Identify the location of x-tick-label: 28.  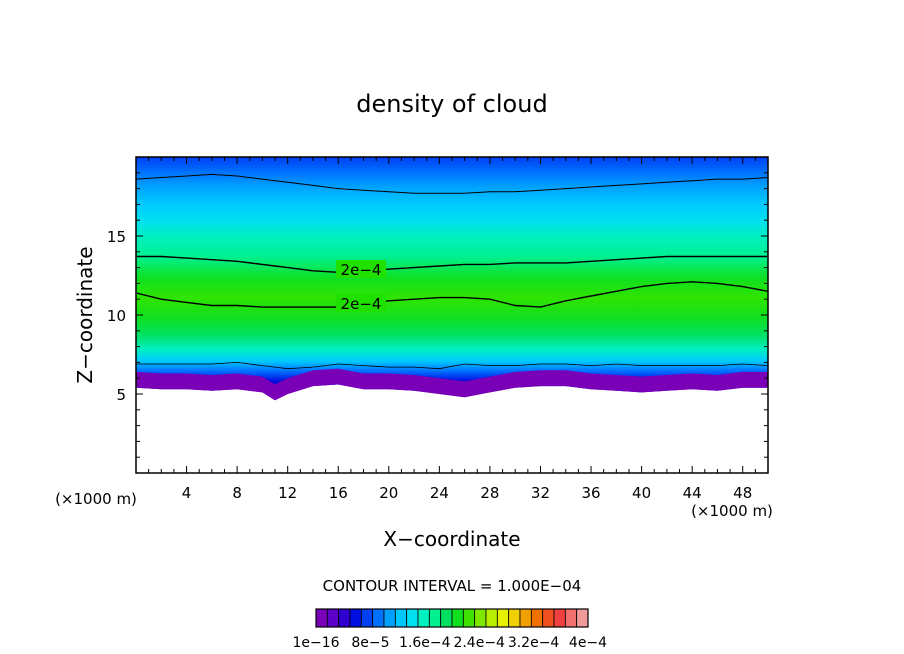
(489, 493).